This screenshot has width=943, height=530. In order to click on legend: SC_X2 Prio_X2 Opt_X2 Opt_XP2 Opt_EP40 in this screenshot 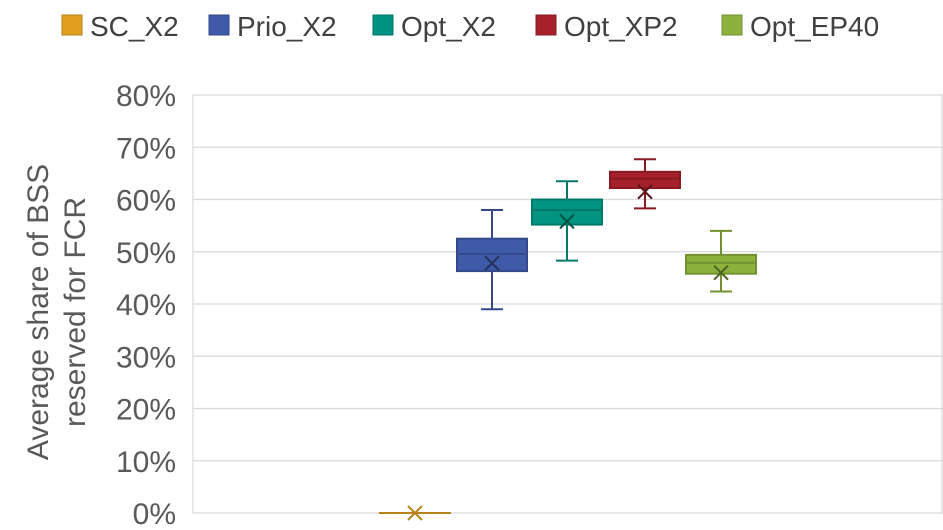, I will do `click(470, 26)`.